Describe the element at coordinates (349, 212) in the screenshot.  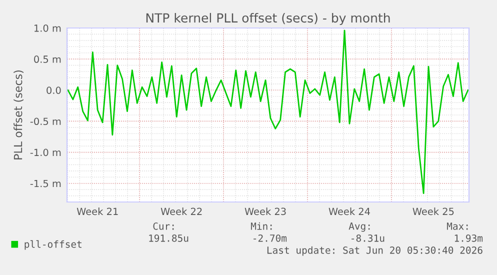
I see `x-tick-label: Week 24` at that location.